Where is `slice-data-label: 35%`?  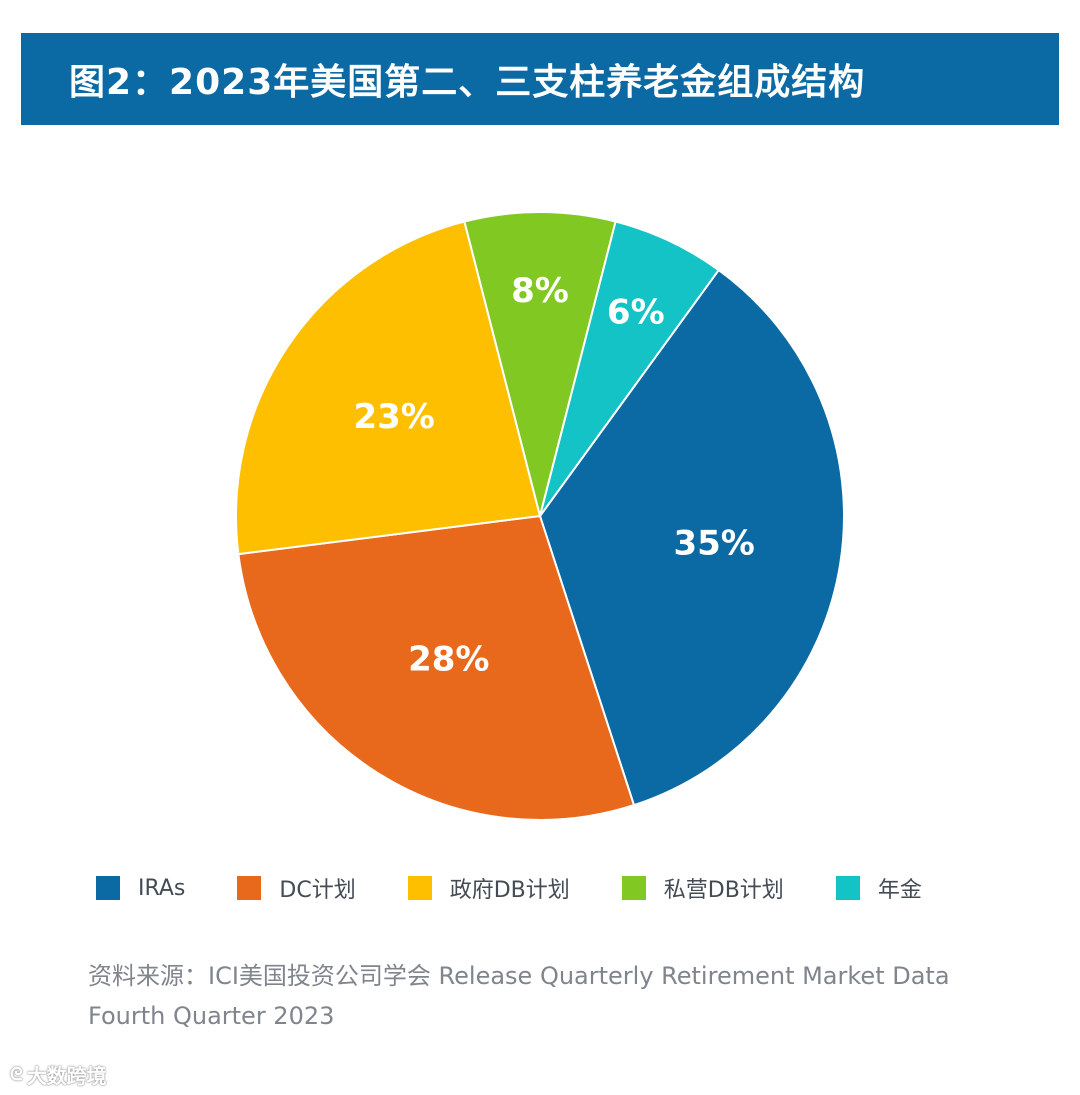 slice-data-label: 35% is located at coordinates (713, 544).